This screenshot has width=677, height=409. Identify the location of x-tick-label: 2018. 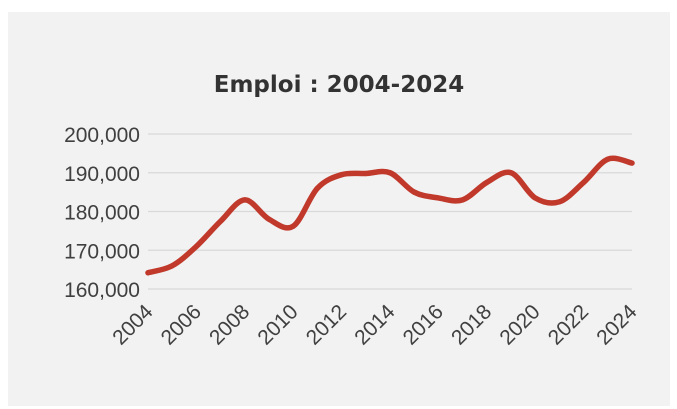
(471, 324).